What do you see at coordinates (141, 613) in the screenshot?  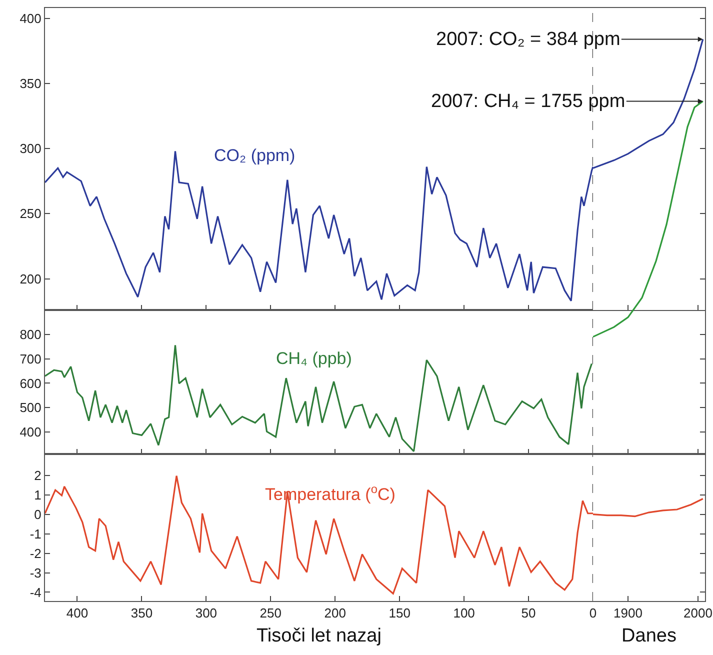 I see `x-tick-label: 350` at bounding box center [141, 613].